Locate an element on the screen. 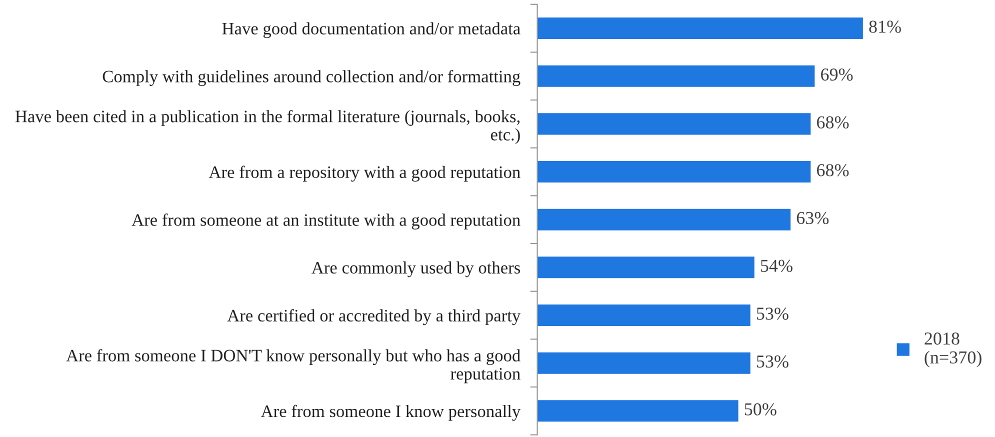  legend-label: 2018 (n=370) is located at coordinates (953, 350).